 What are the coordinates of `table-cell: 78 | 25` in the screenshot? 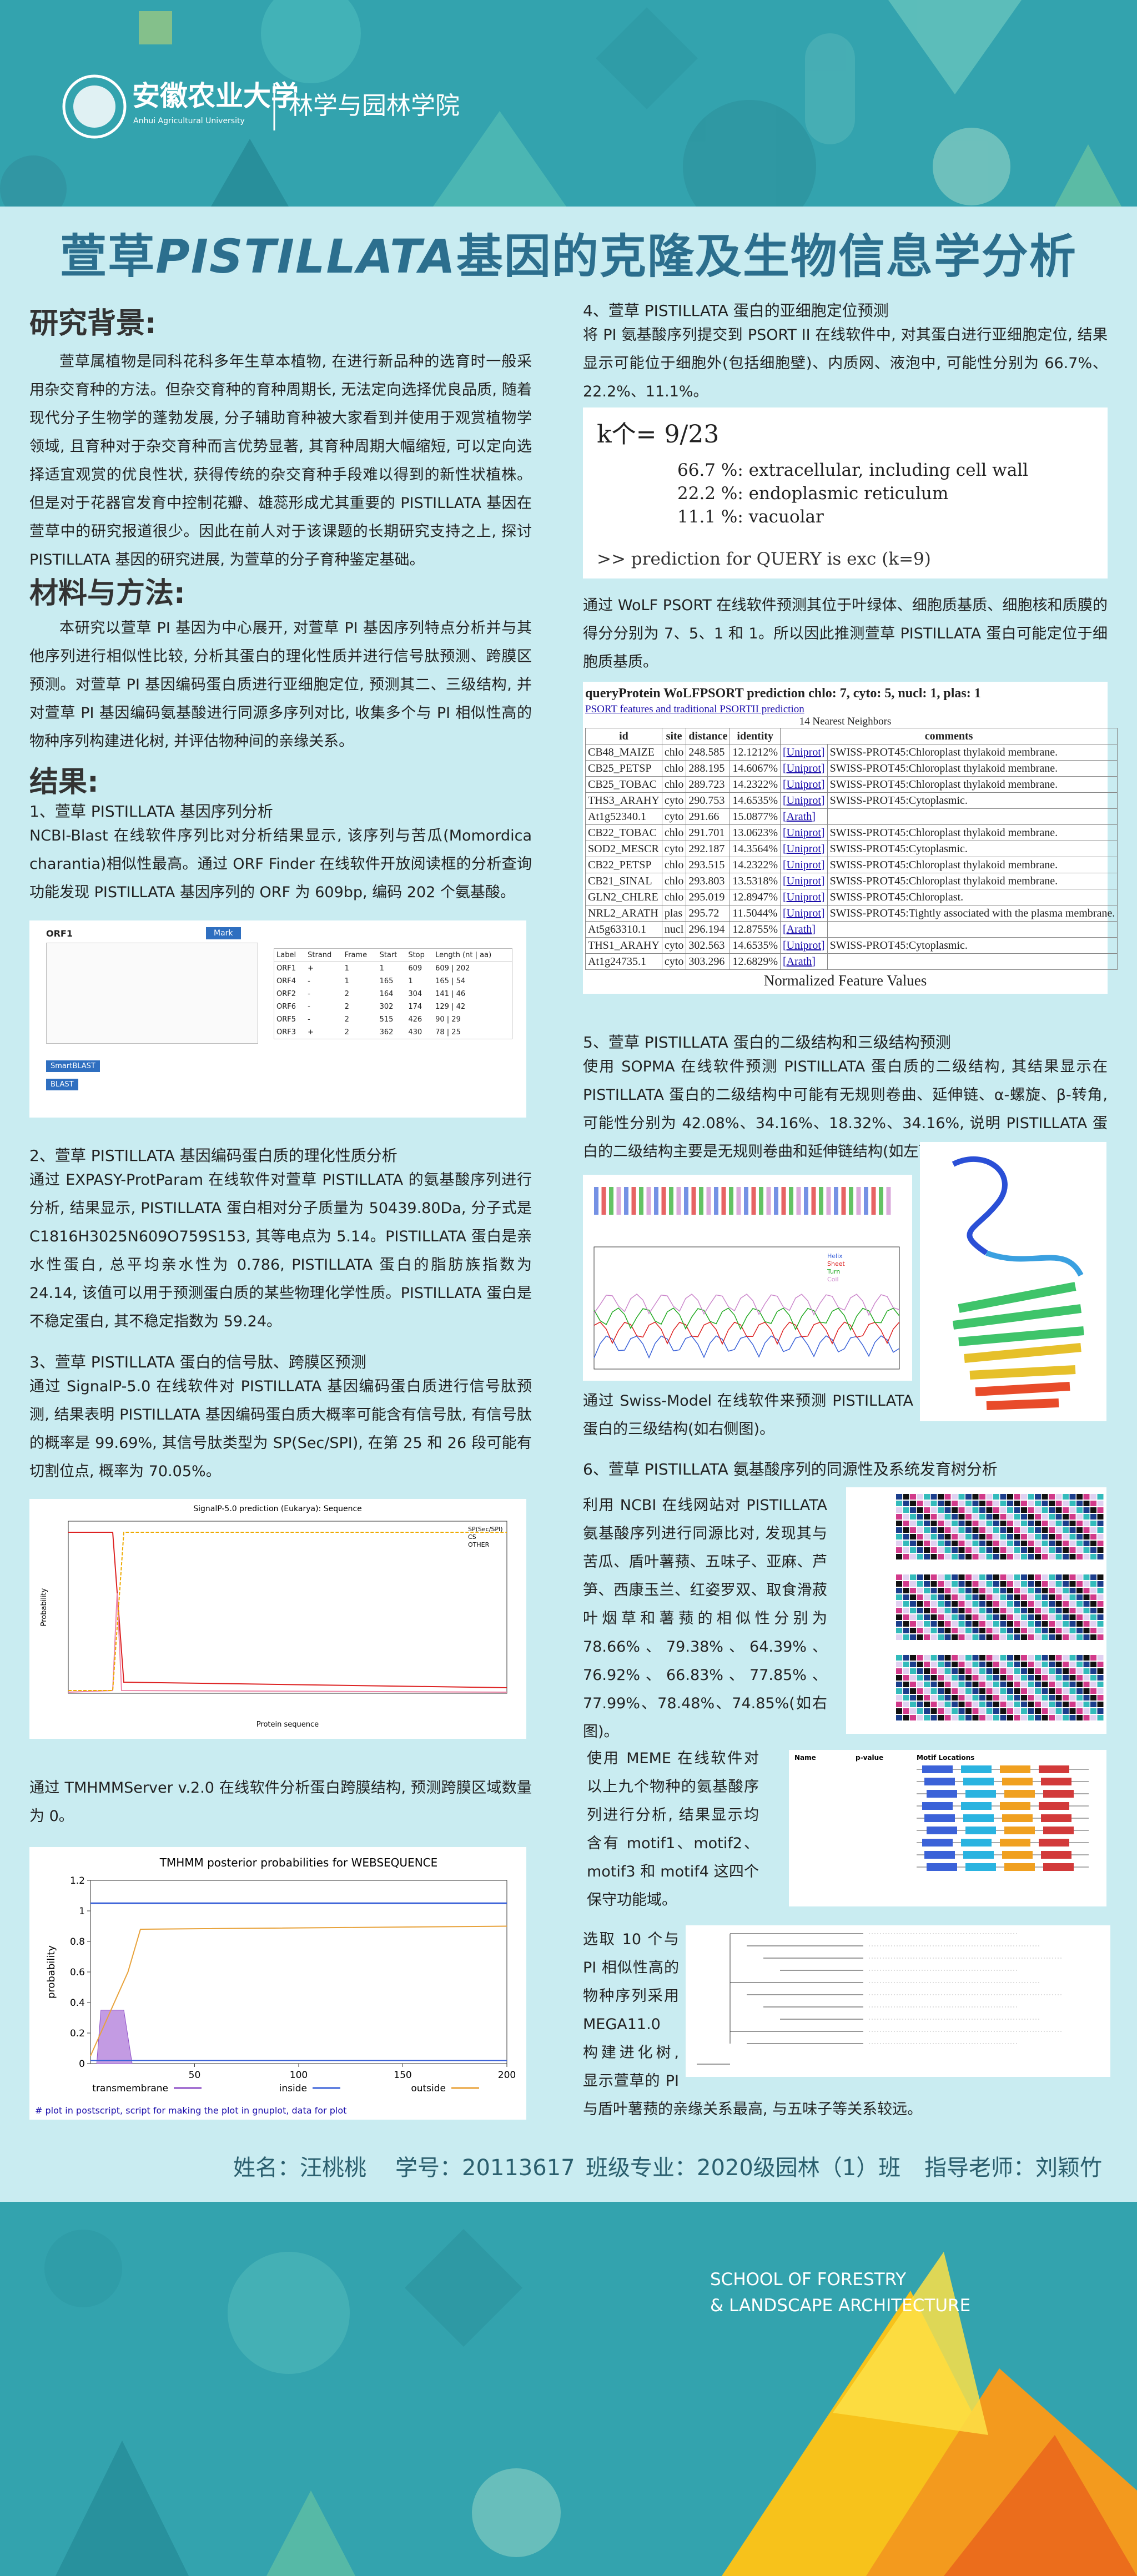 It's located at (448, 1032).